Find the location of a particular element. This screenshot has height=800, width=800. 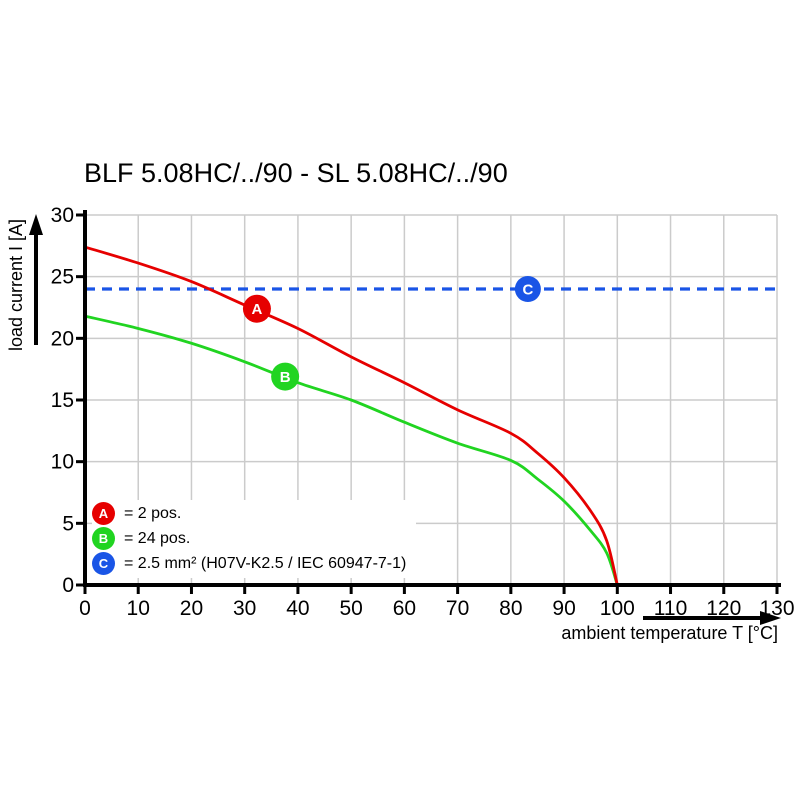

x-tick-label-0: 0 is located at coordinates (85, 608).